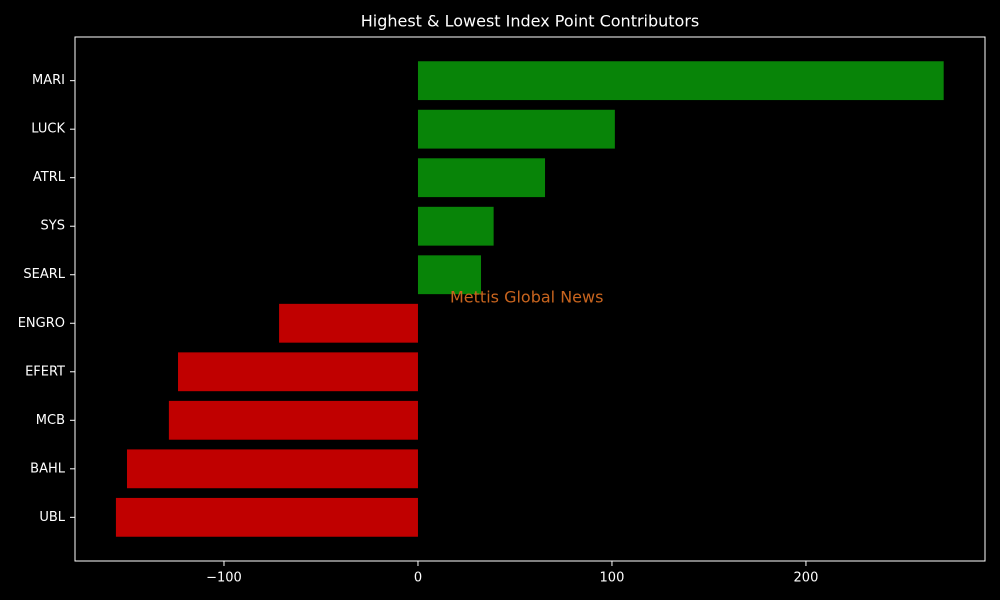 Image resolution: width=1000 pixels, height=600 pixels. I want to click on x-tick-label: −100, so click(224, 578).